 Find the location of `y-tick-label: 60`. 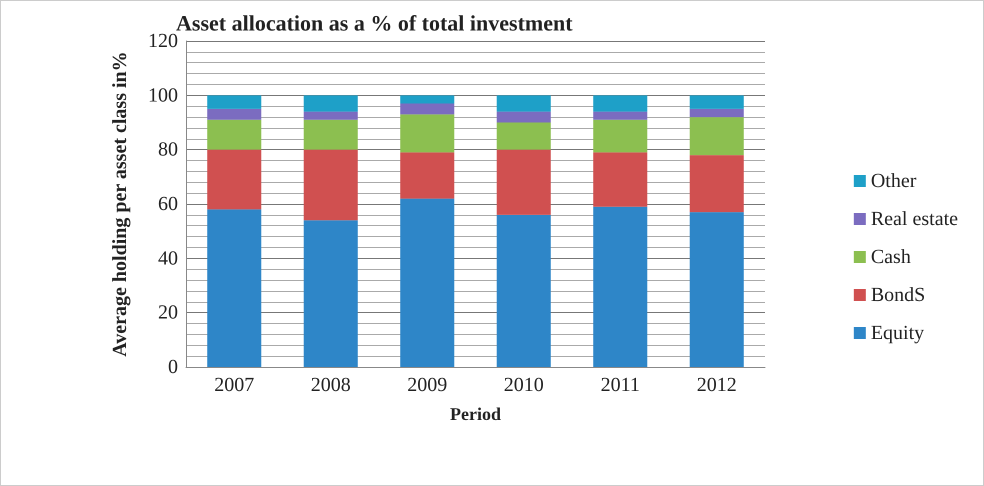

y-tick-label: 60 is located at coordinates (168, 204).